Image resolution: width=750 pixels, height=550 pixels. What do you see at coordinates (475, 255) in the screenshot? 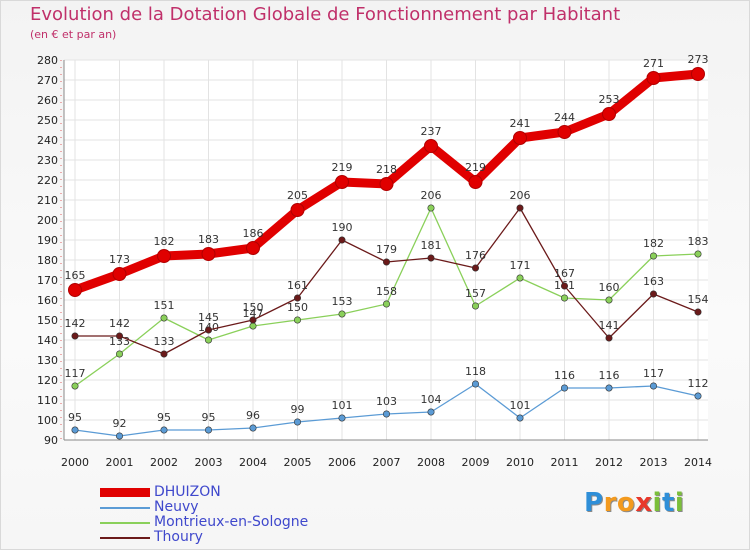
I see `data-label-thoury: 176` at bounding box center [475, 255].